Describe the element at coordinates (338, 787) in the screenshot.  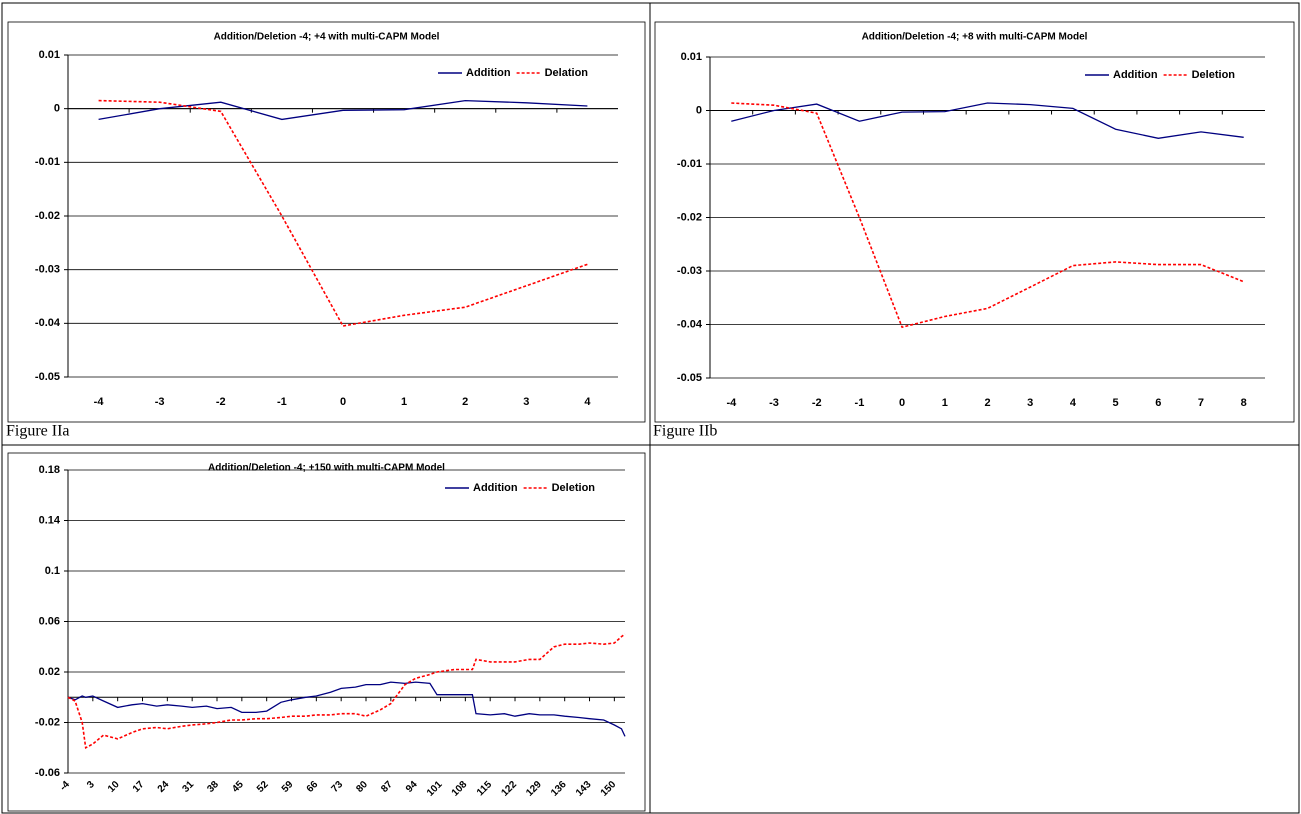
I see `x-tick-label: 73` at that location.